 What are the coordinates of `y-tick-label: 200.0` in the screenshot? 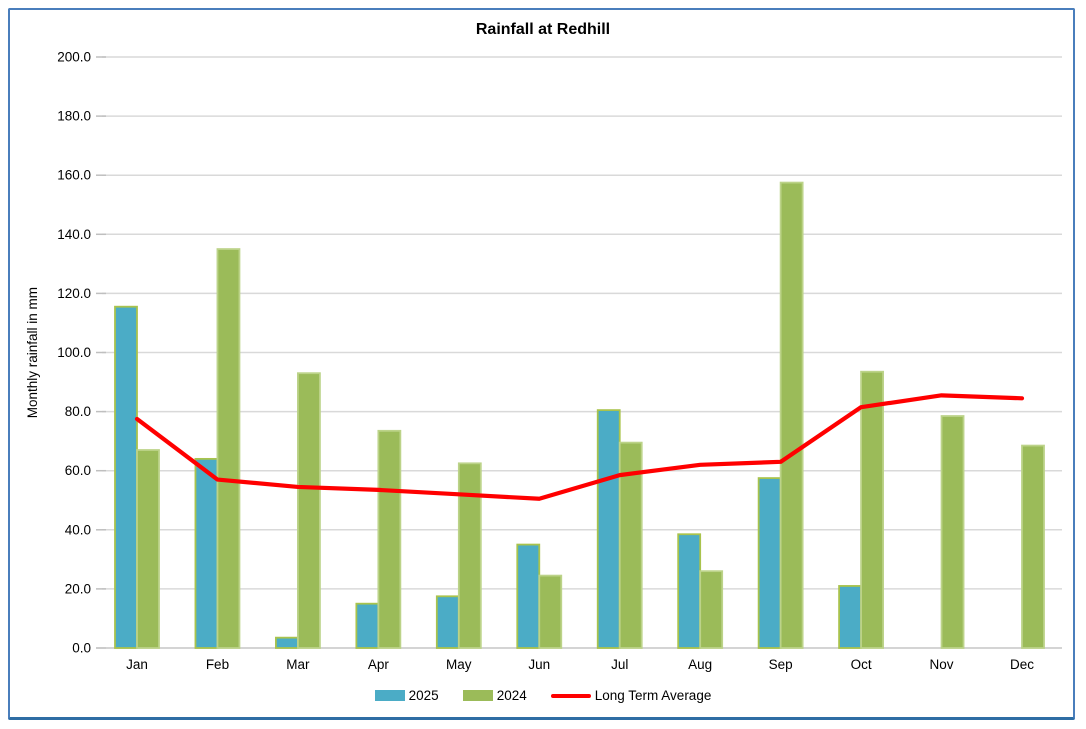 It's located at (74, 57).